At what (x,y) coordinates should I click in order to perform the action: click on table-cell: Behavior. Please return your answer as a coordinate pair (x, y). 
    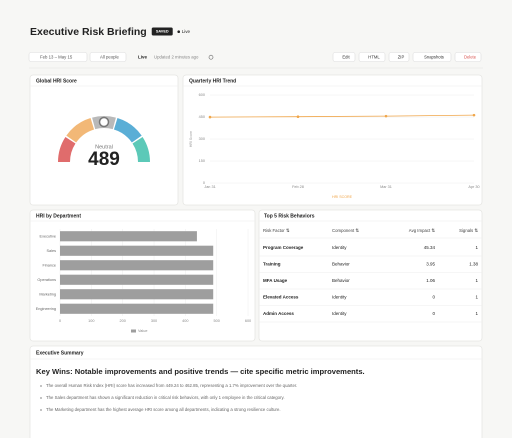
    Looking at the image, I should click on (341, 280).